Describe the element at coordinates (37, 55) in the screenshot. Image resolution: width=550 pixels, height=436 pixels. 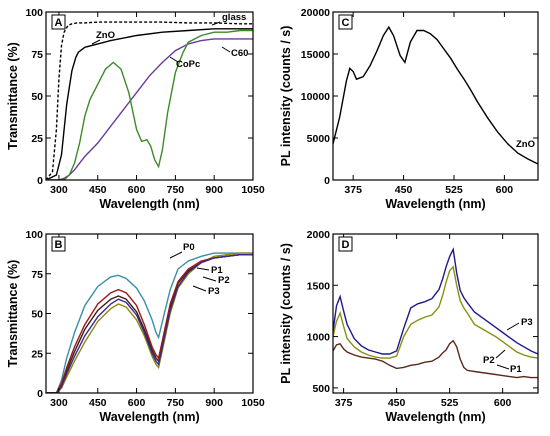
I see `y-tick-label-a: 75` at that location.